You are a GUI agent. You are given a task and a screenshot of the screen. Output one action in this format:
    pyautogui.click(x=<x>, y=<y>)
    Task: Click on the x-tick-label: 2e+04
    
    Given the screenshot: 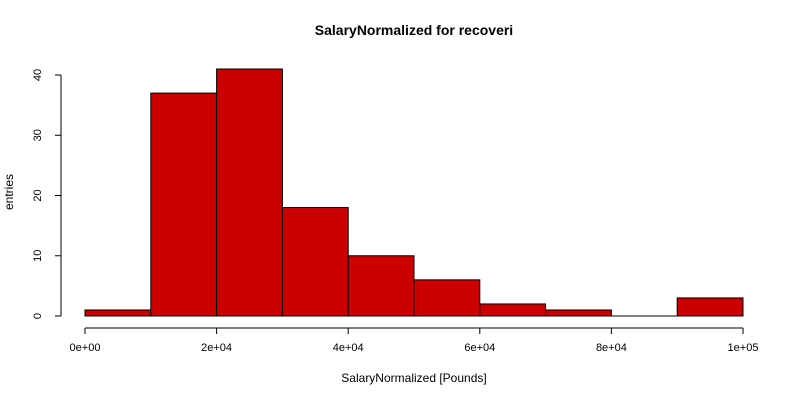 What is the action you would take?
    pyautogui.click(x=216, y=348)
    